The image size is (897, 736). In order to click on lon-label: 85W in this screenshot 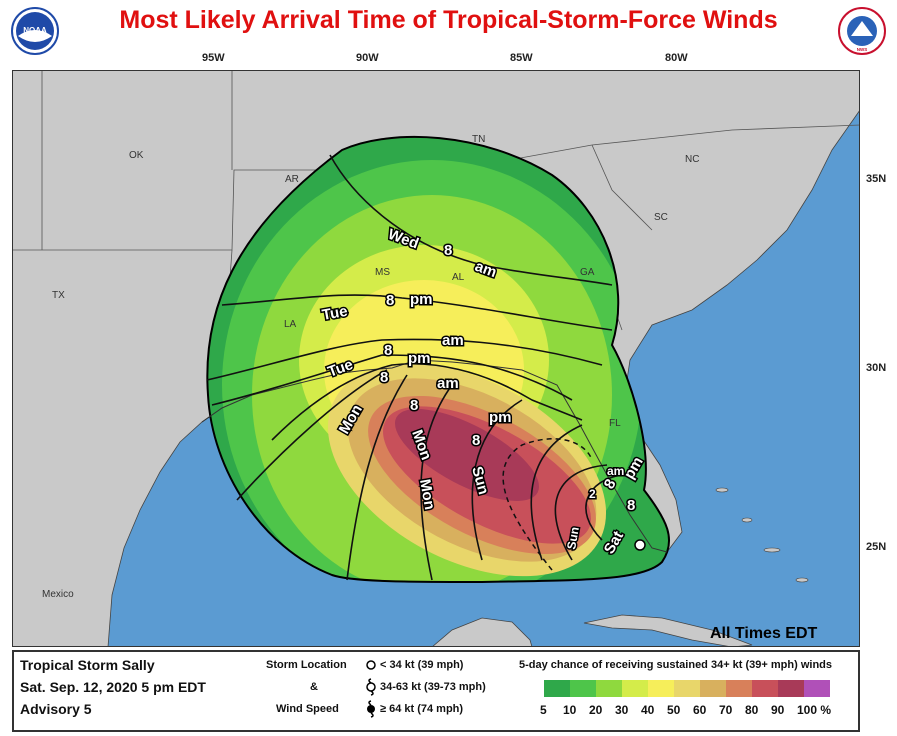, I will do `click(521, 58)`.